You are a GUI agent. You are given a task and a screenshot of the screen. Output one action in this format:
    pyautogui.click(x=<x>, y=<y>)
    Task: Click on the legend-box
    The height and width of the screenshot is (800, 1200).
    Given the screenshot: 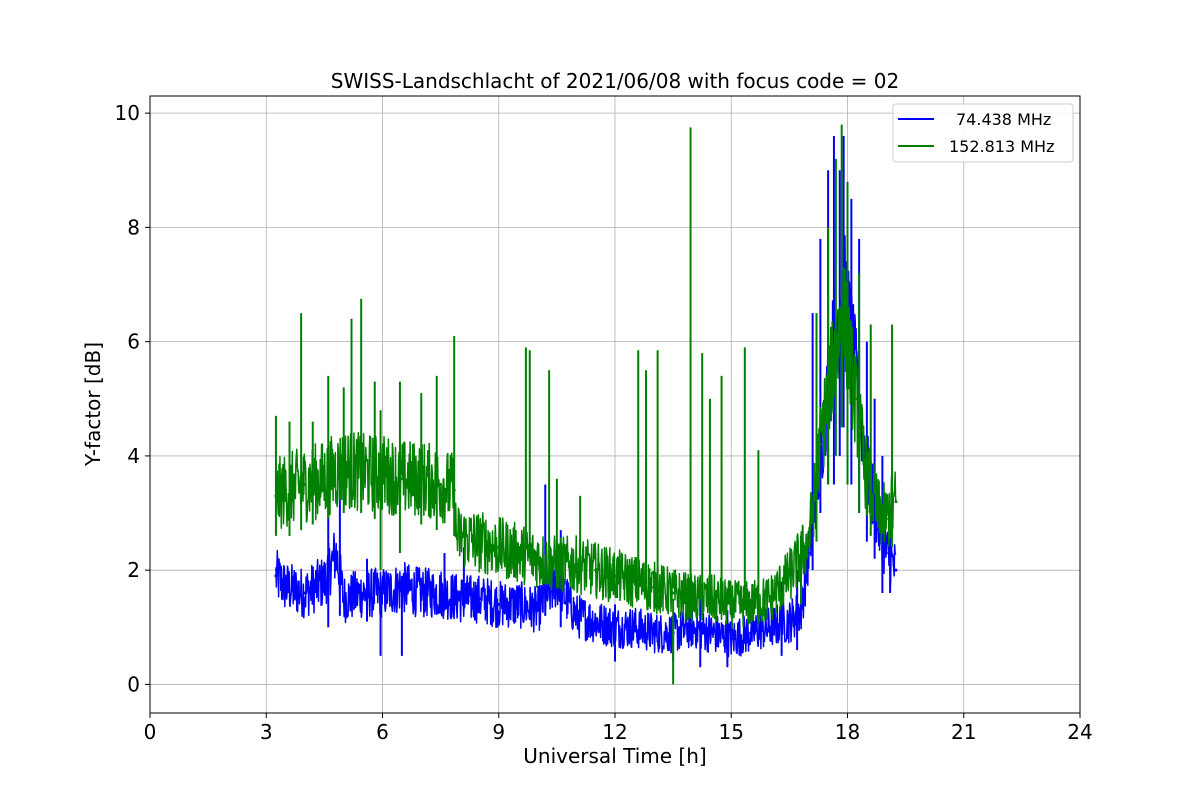 What is the action you would take?
    pyautogui.click(x=983, y=133)
    